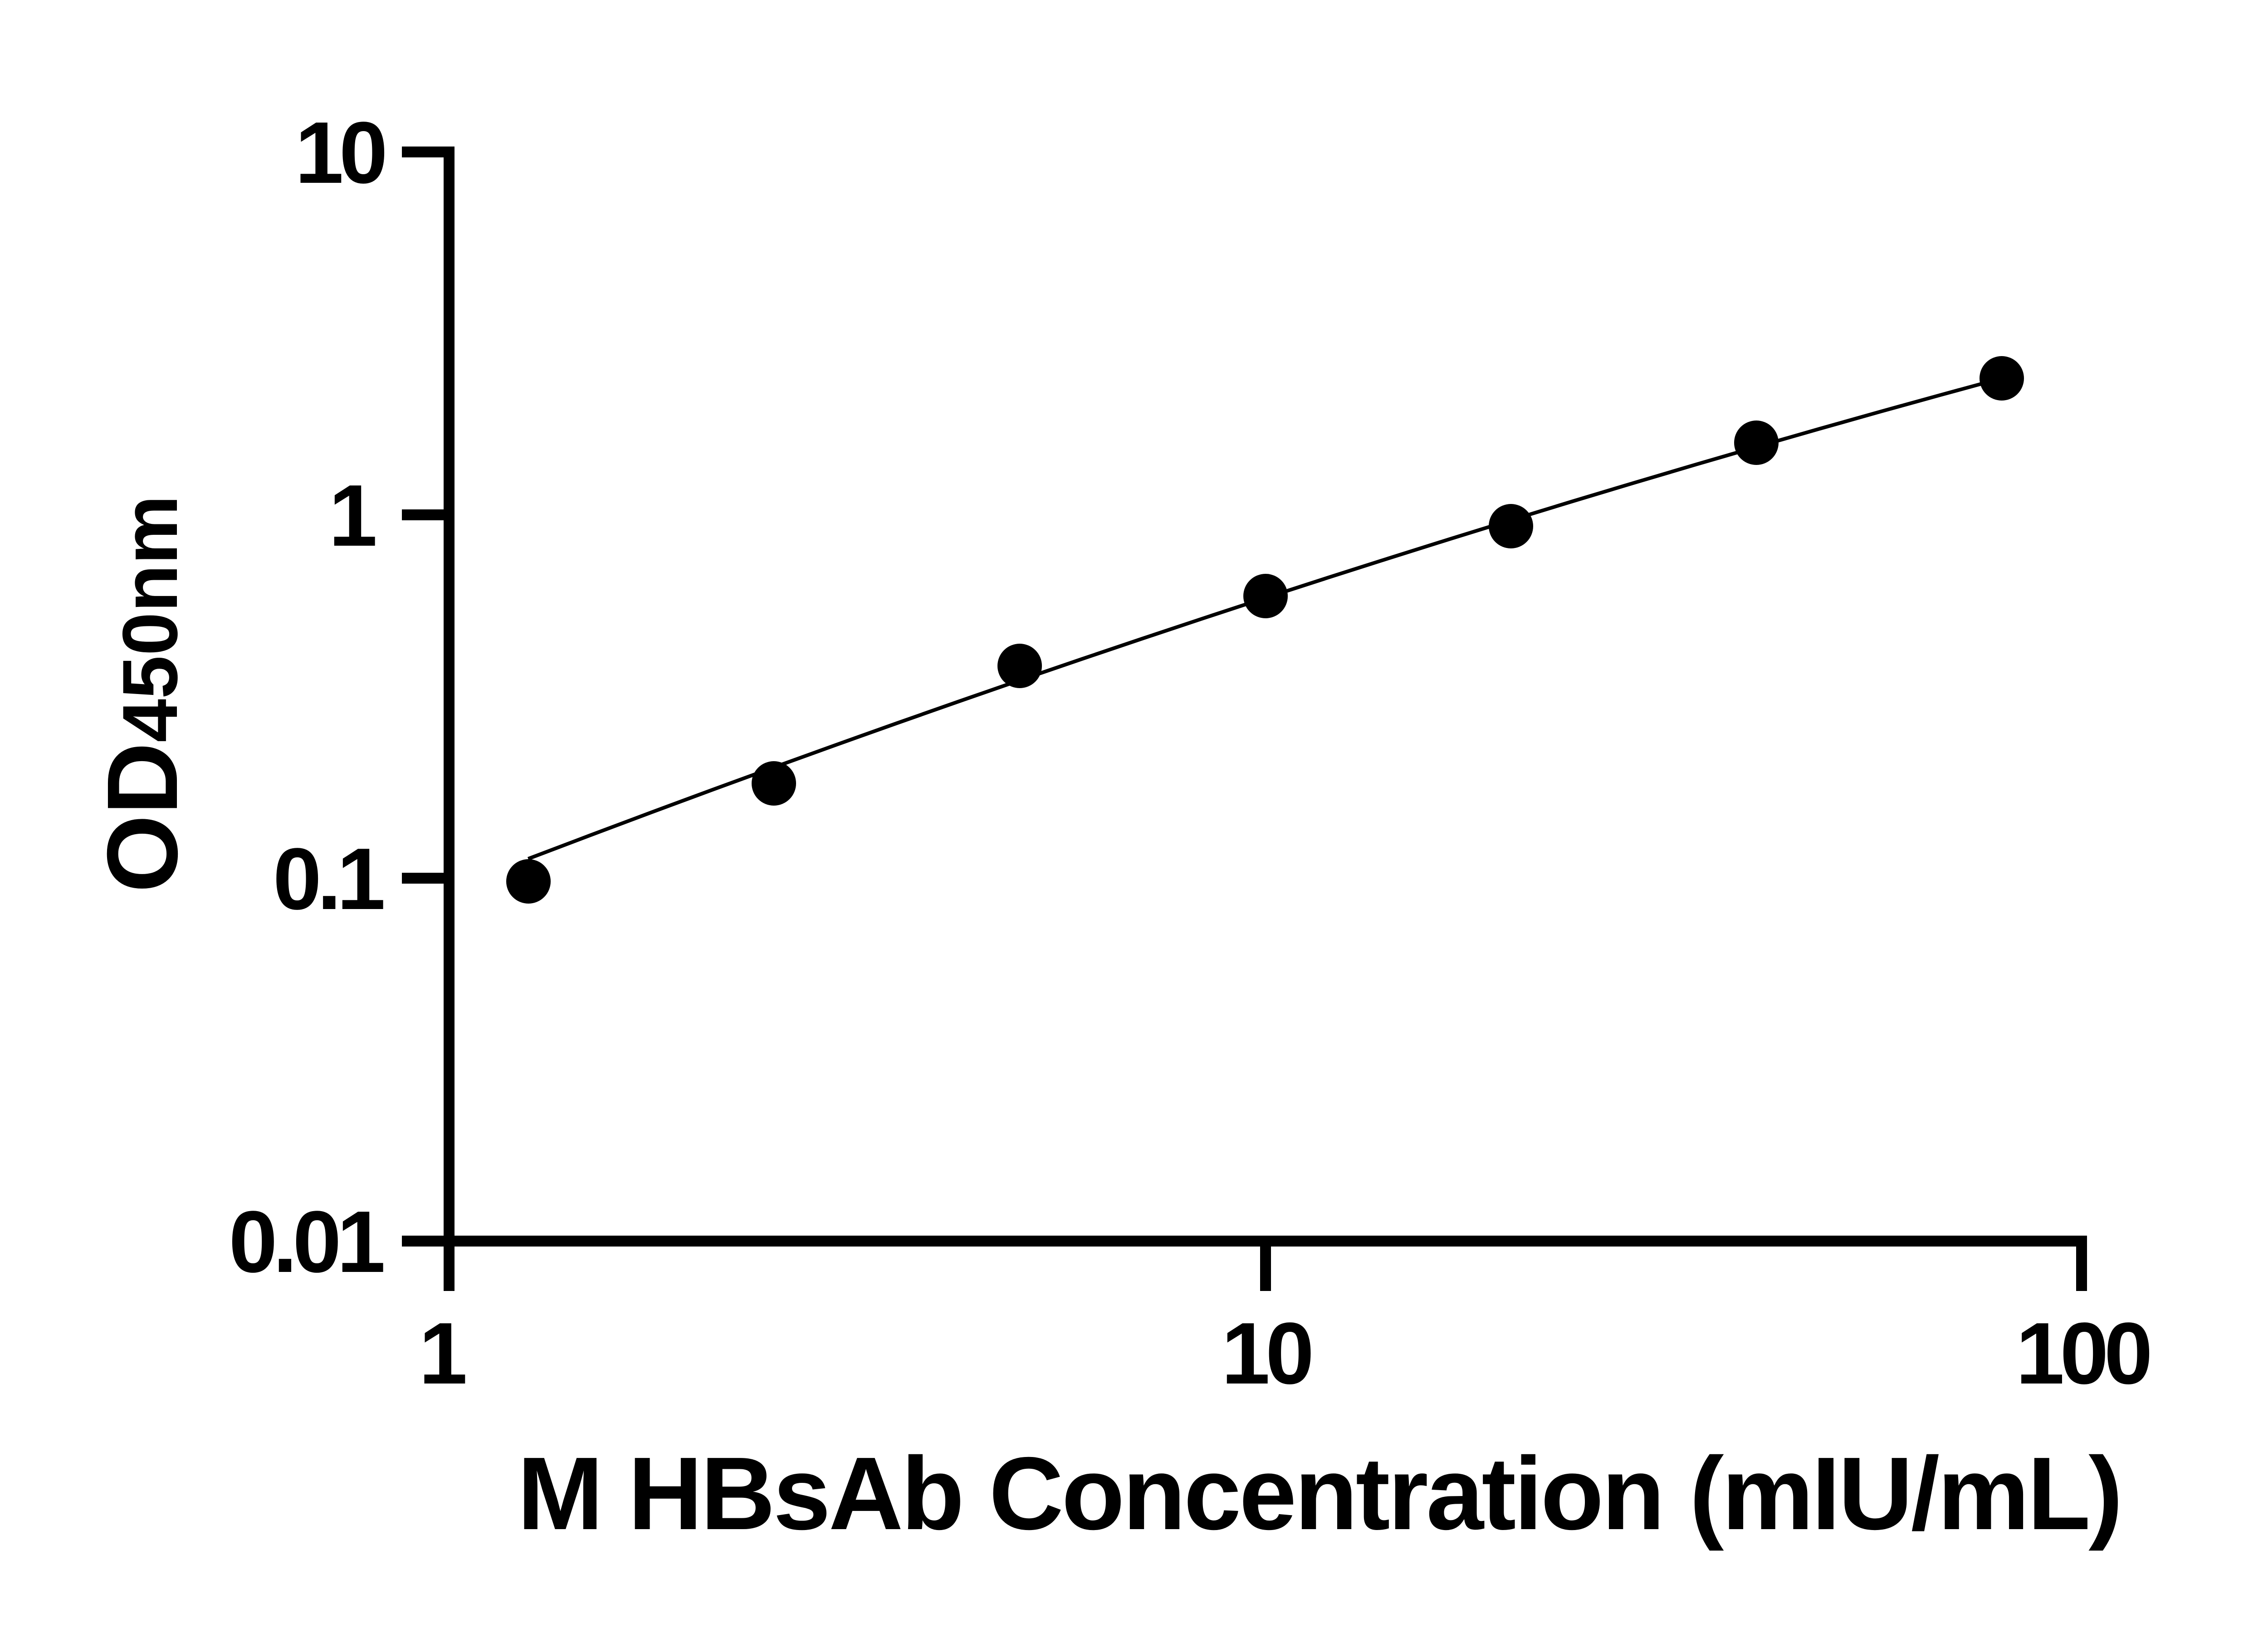 The width and height of the screenshot is (2268, 1633). I want to click on svg-text: 100, so click(2083, 1353).